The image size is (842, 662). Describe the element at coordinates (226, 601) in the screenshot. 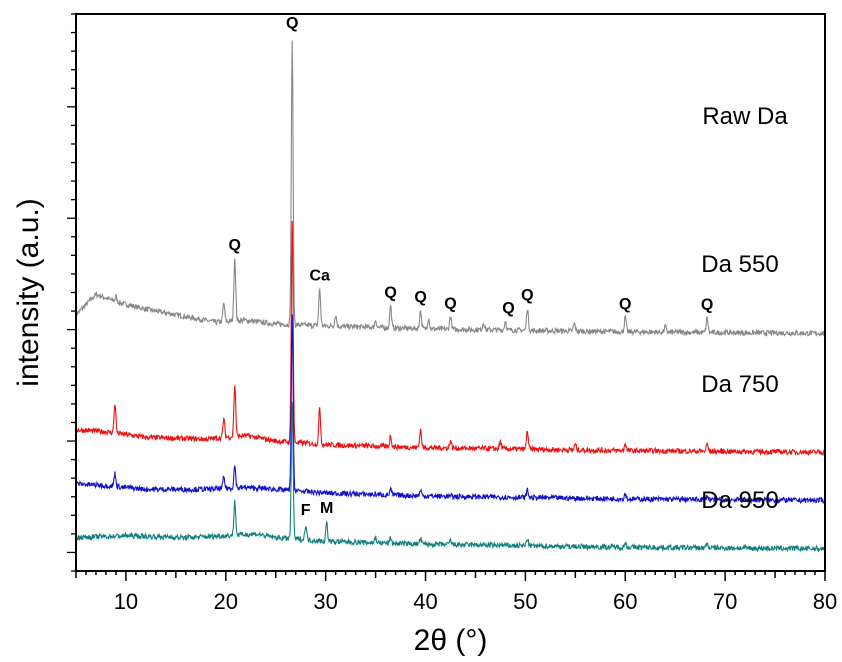

I see `x-tick-label: 20` at that location.